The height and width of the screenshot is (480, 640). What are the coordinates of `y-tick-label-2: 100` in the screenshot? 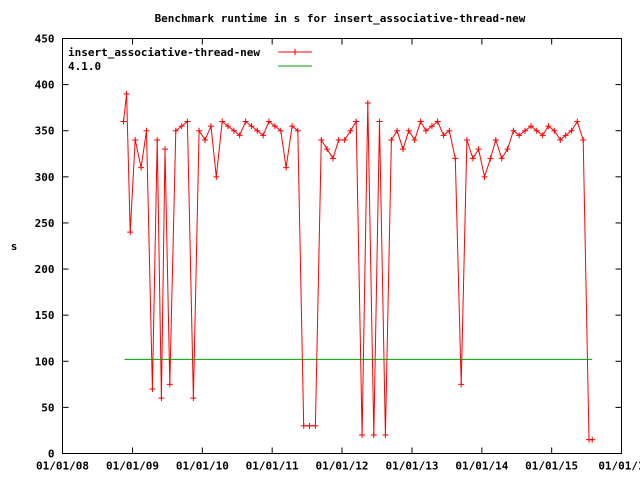 It's located at (45, 361).